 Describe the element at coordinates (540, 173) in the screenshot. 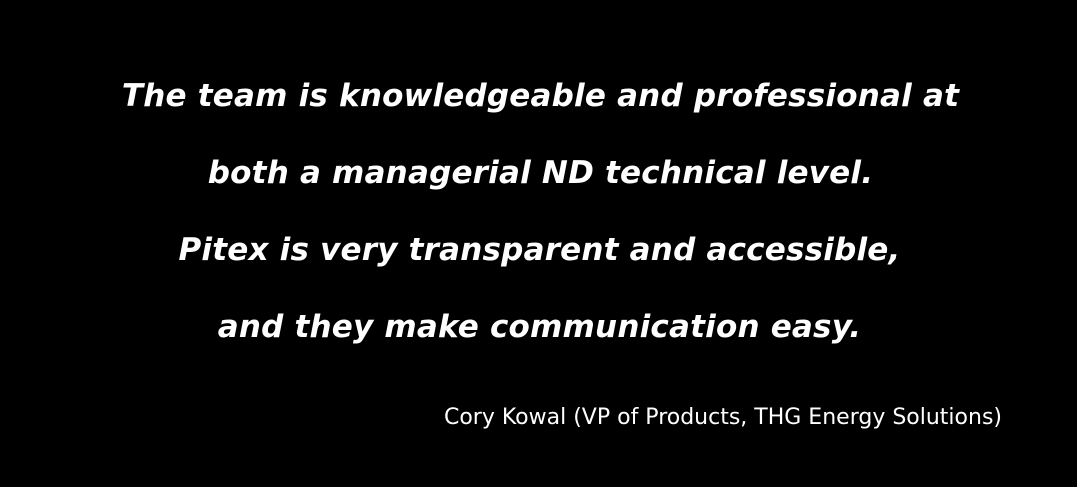

I see `quote-line: both a managerial ND technical level.` at that location.